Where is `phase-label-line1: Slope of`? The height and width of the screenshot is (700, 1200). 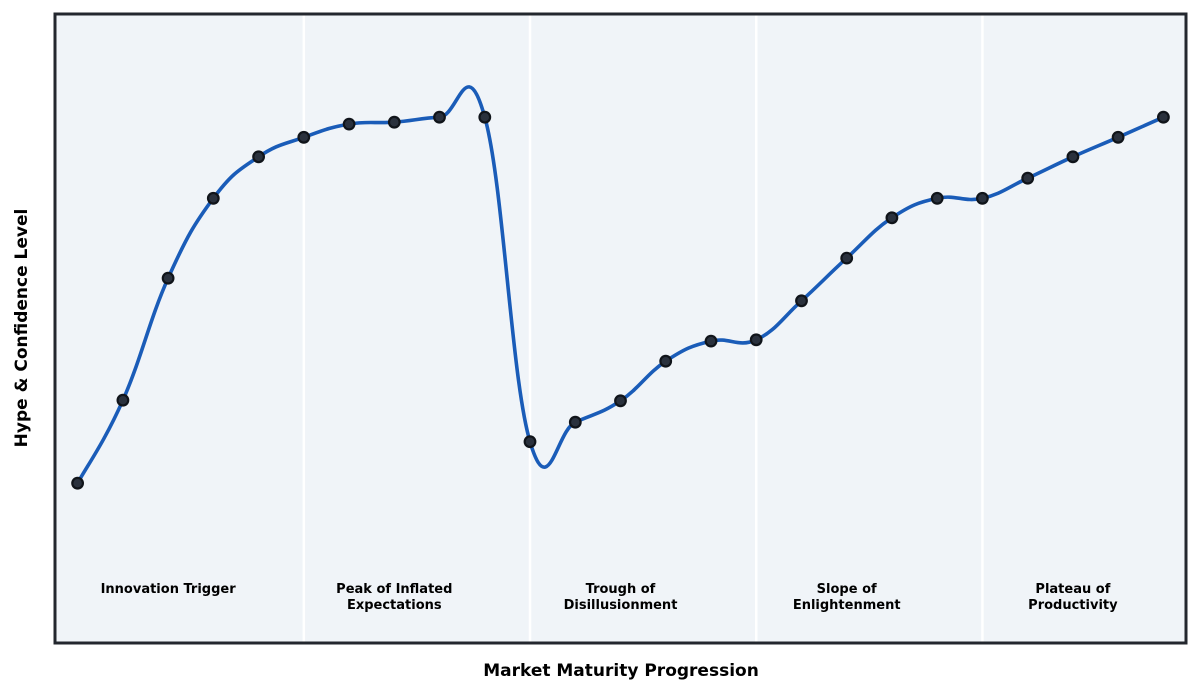
phase-label-line1: Slope of is located at coordinates (846, 589).